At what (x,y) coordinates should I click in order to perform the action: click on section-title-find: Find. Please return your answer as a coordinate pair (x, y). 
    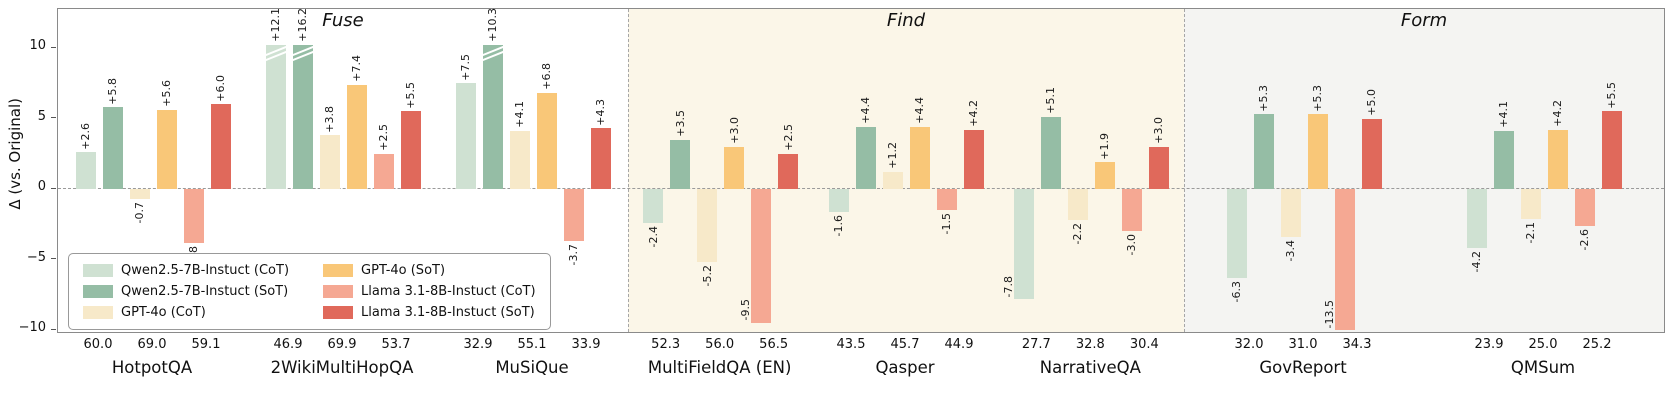
    Looking at the image, I should click on (906, 20).